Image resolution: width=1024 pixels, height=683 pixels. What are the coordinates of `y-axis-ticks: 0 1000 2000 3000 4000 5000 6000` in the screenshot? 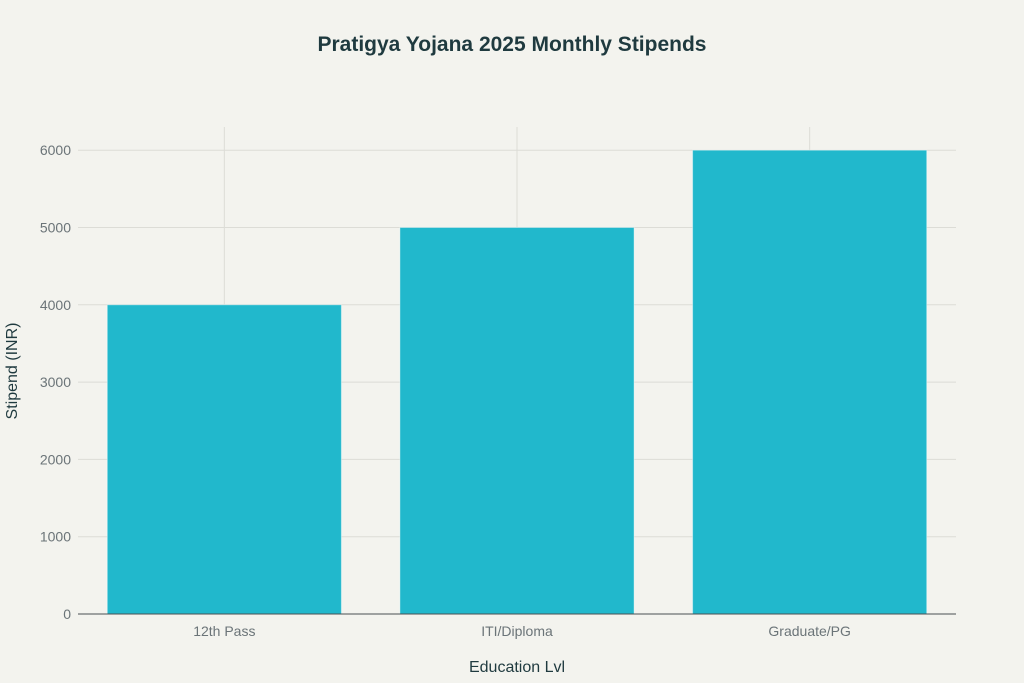 It's located at (55, 382).